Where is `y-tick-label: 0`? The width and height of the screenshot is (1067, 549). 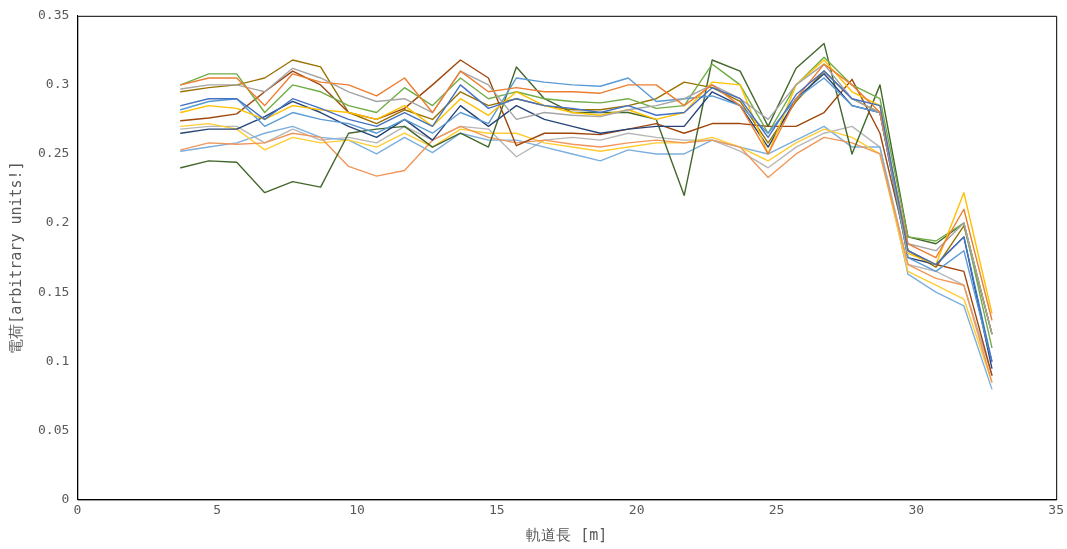
y-tick-label: 0 is located at coordinates (65, 498).